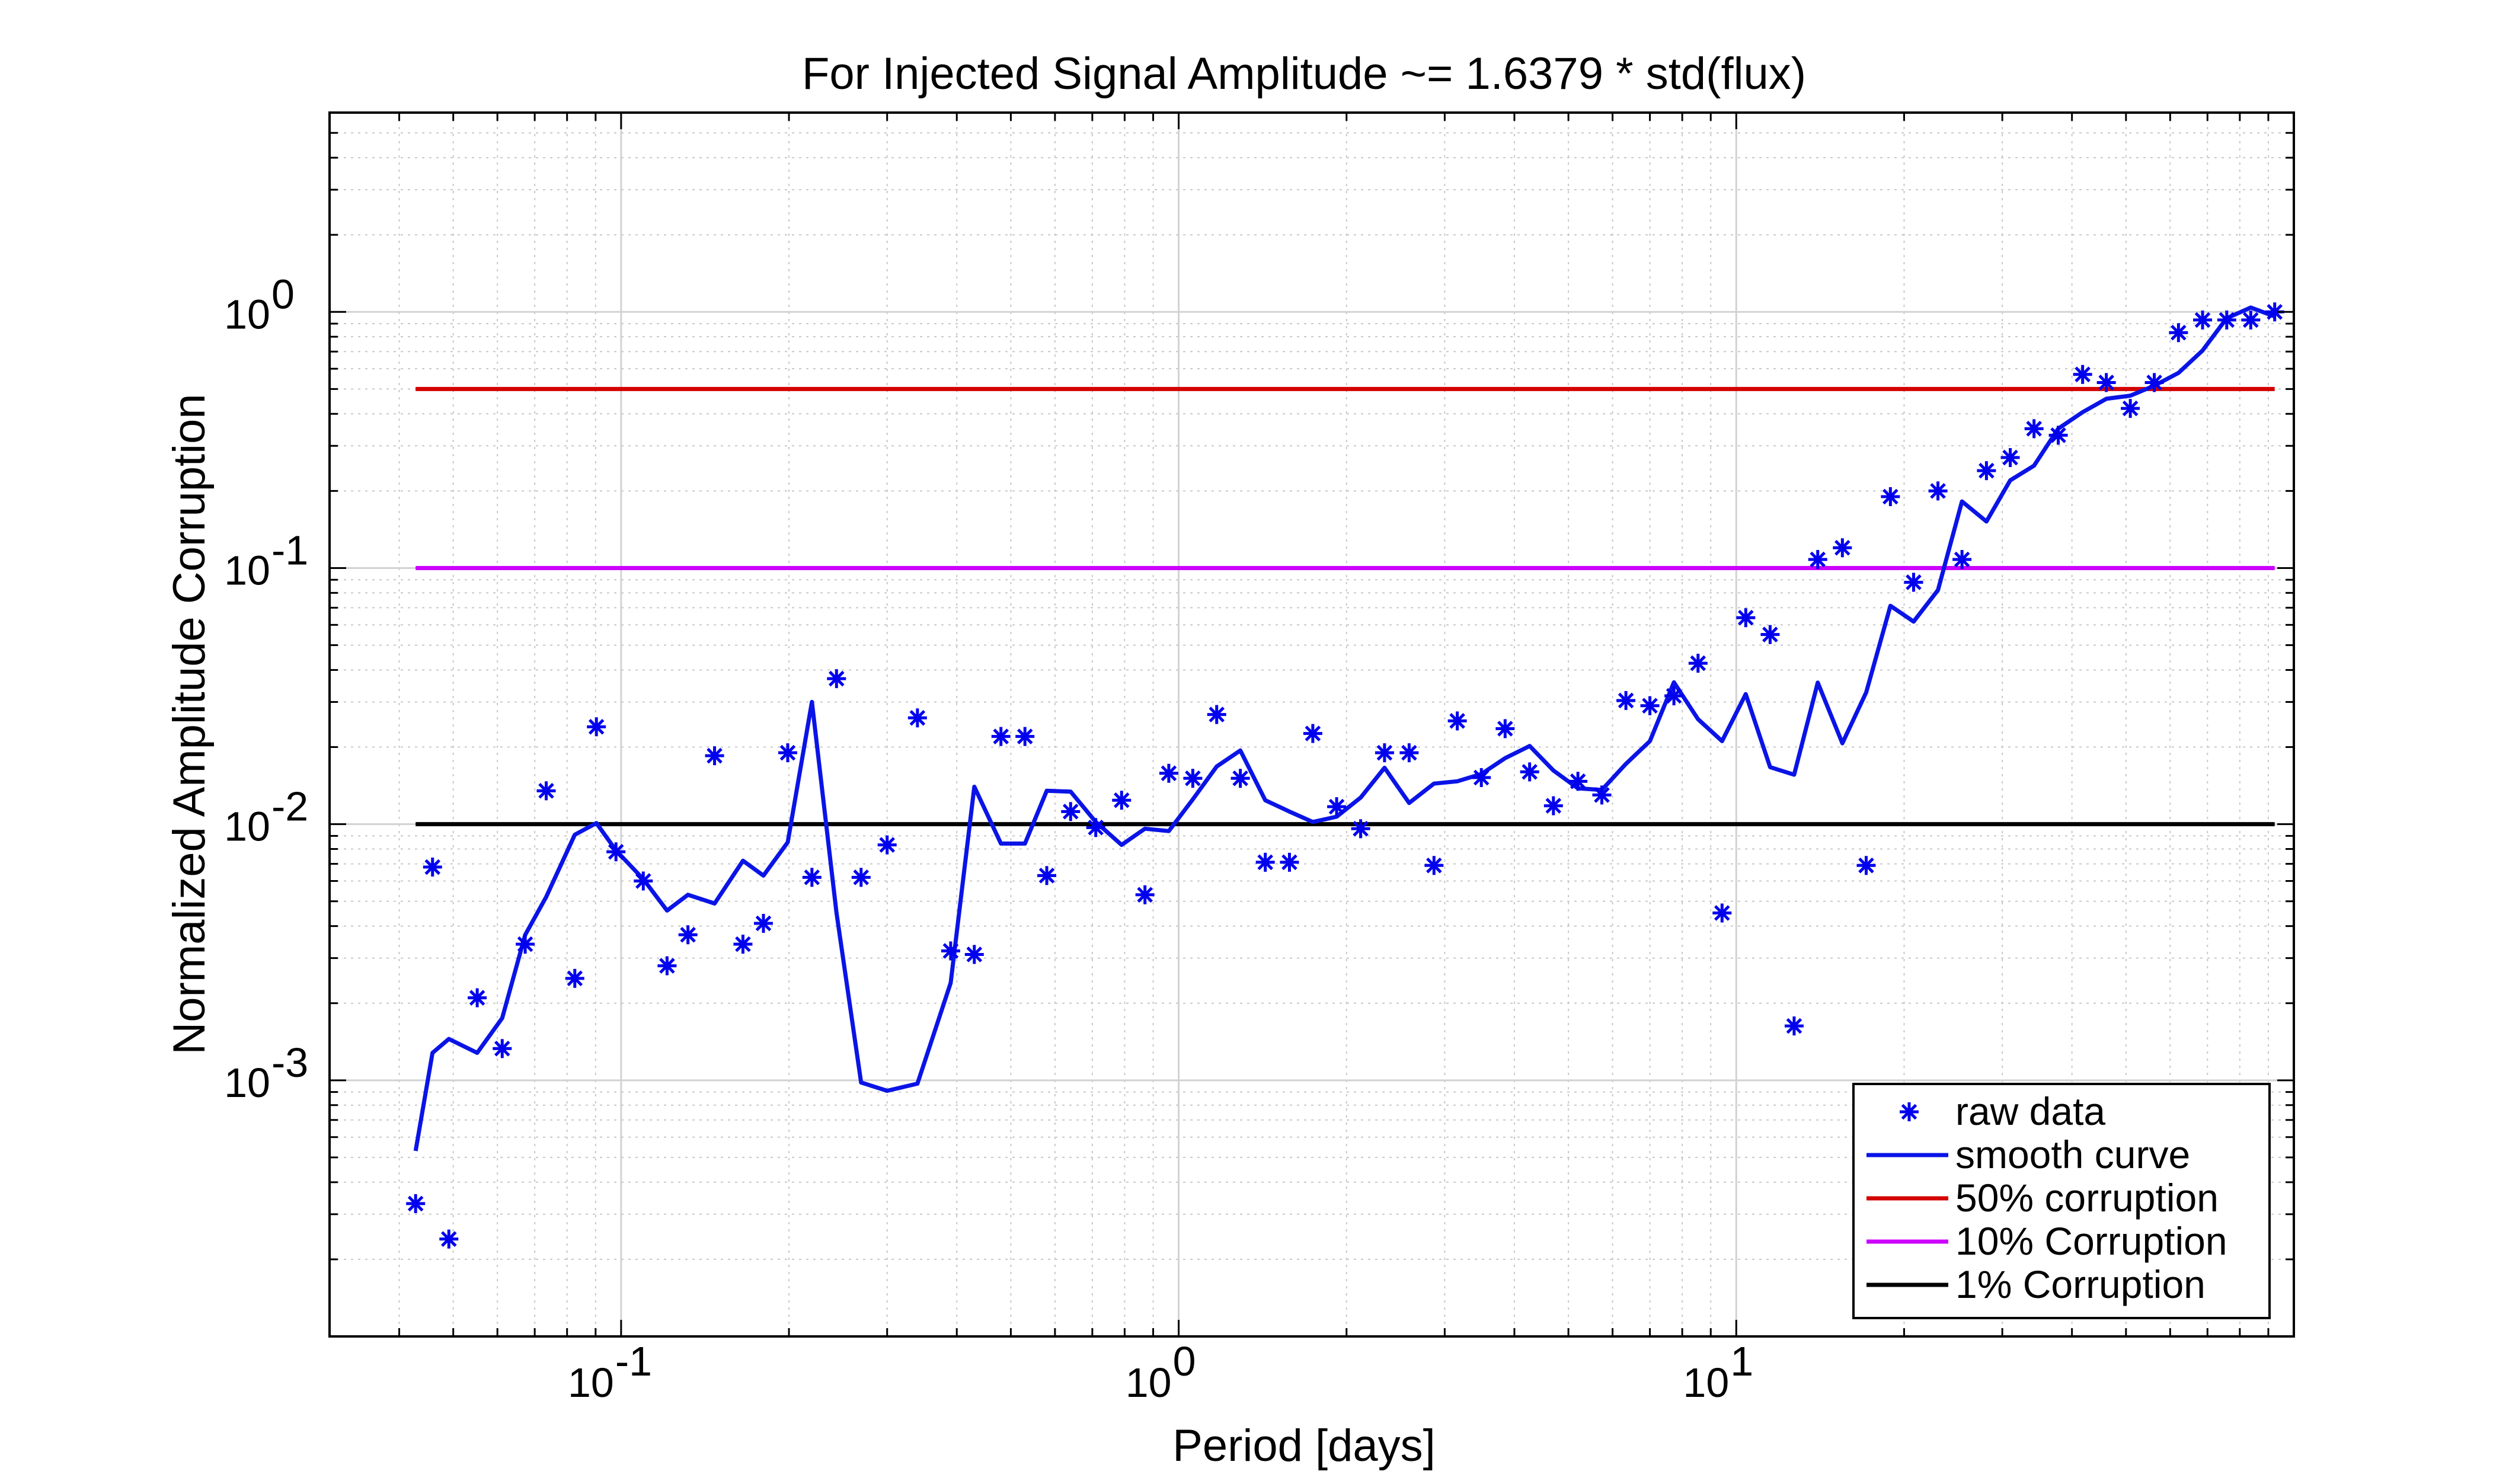 This screenshot has width=2509, height=1484. Describe the element at coordinates (266, 560) in the screenshot. I see `y-tick-label: 10 -1` at that location.